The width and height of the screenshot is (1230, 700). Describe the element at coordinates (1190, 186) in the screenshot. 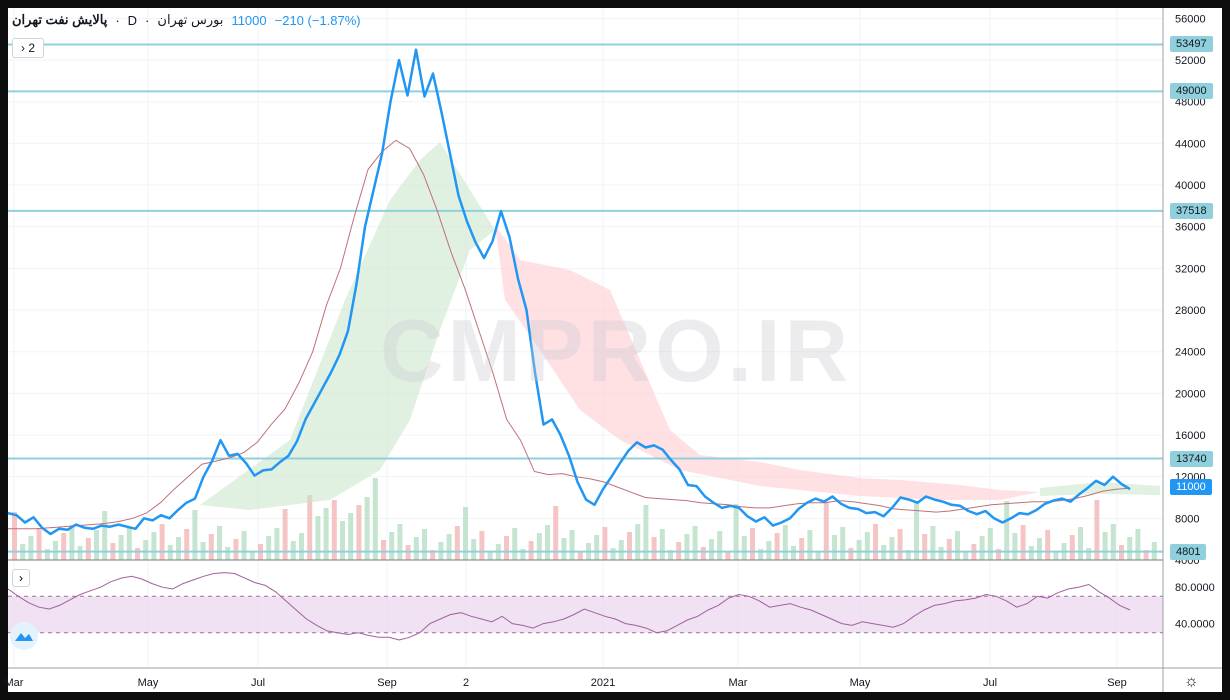

I see `y-tick-label: 40000` at that location.